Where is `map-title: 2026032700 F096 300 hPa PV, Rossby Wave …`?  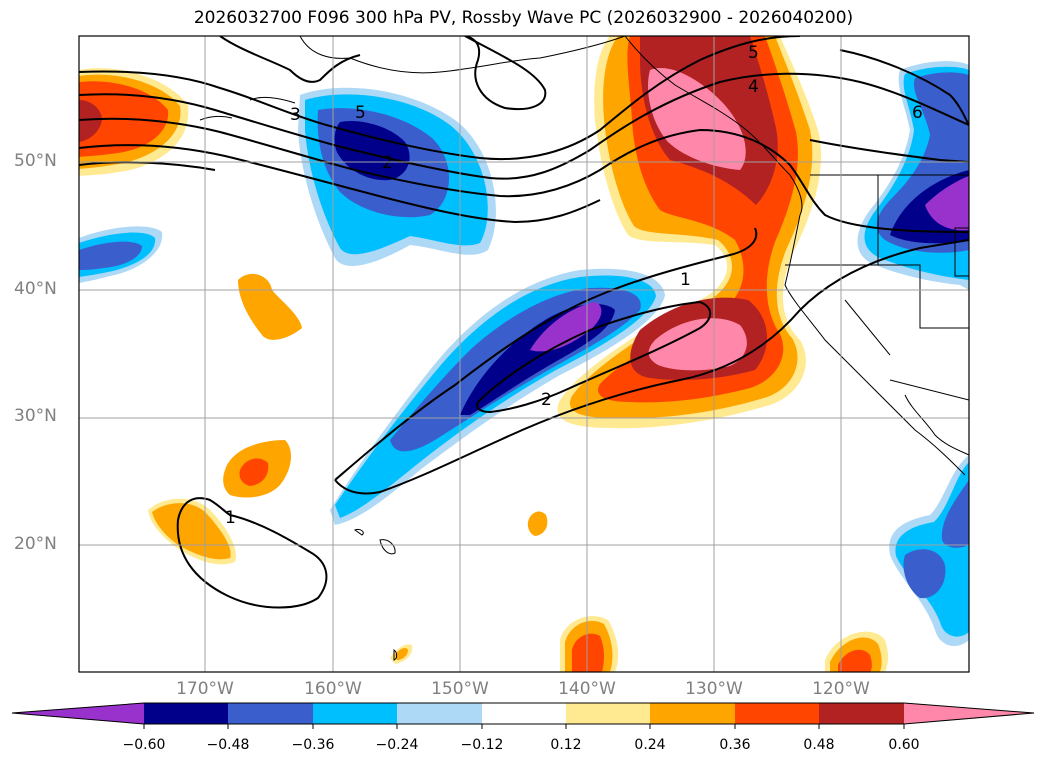 map-title: 2026032700 F096 300 hPa PV, Rossby Wave … is located at coordinates (523, 18).